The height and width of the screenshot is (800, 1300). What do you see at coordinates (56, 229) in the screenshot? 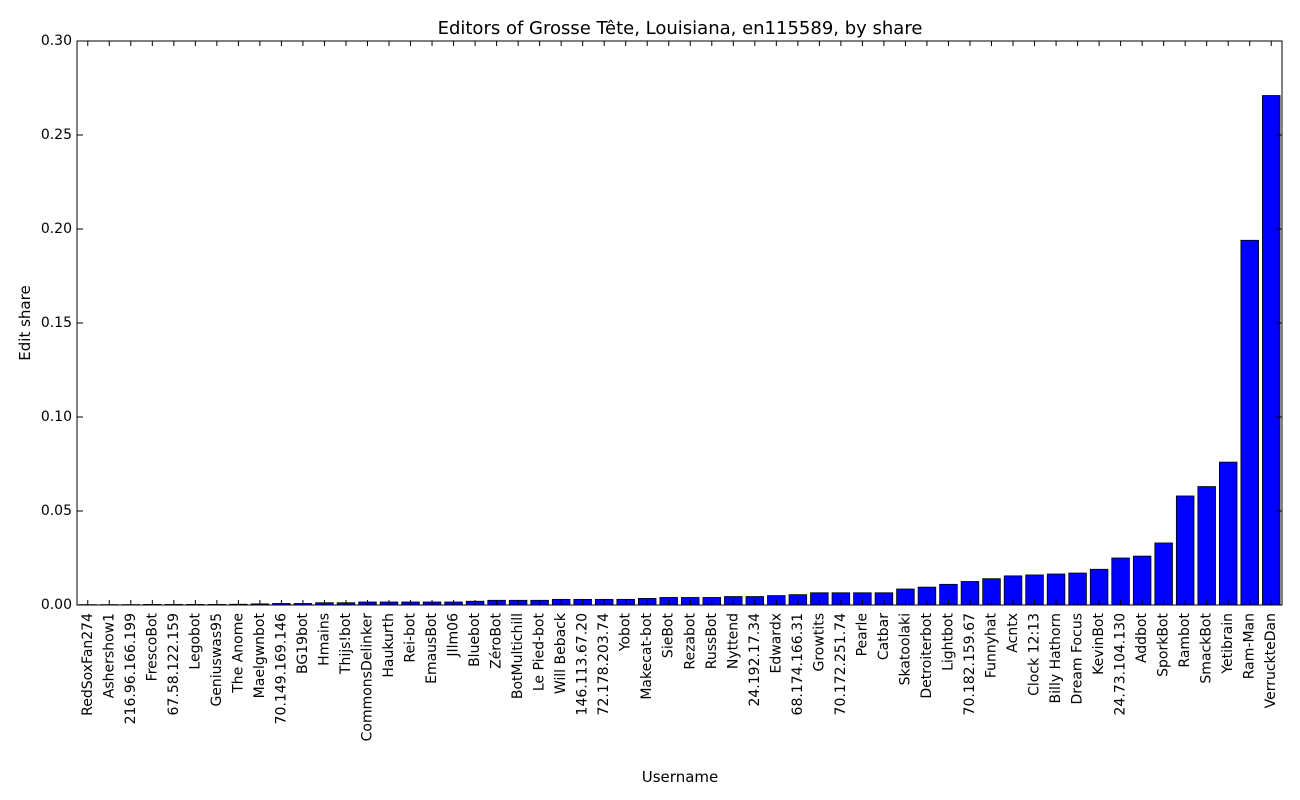
I see `y-tick-label-4: 0.20` at bounding box center [56, 229].